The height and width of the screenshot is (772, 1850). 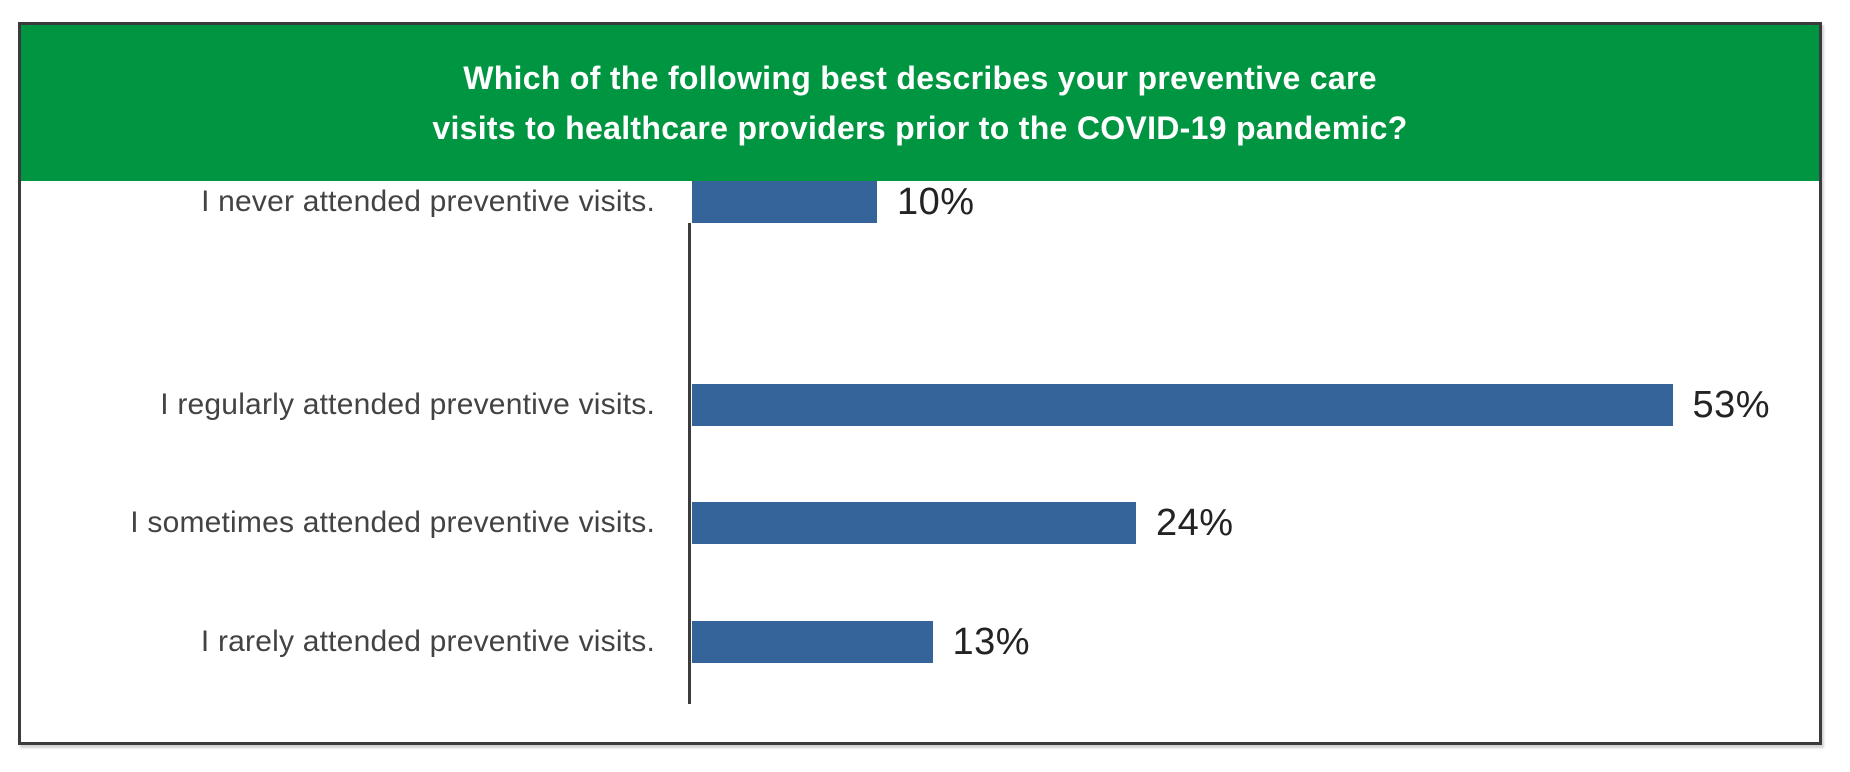 I want to click on category-label: I never attended preventive visits., so click(x=428, y=201).